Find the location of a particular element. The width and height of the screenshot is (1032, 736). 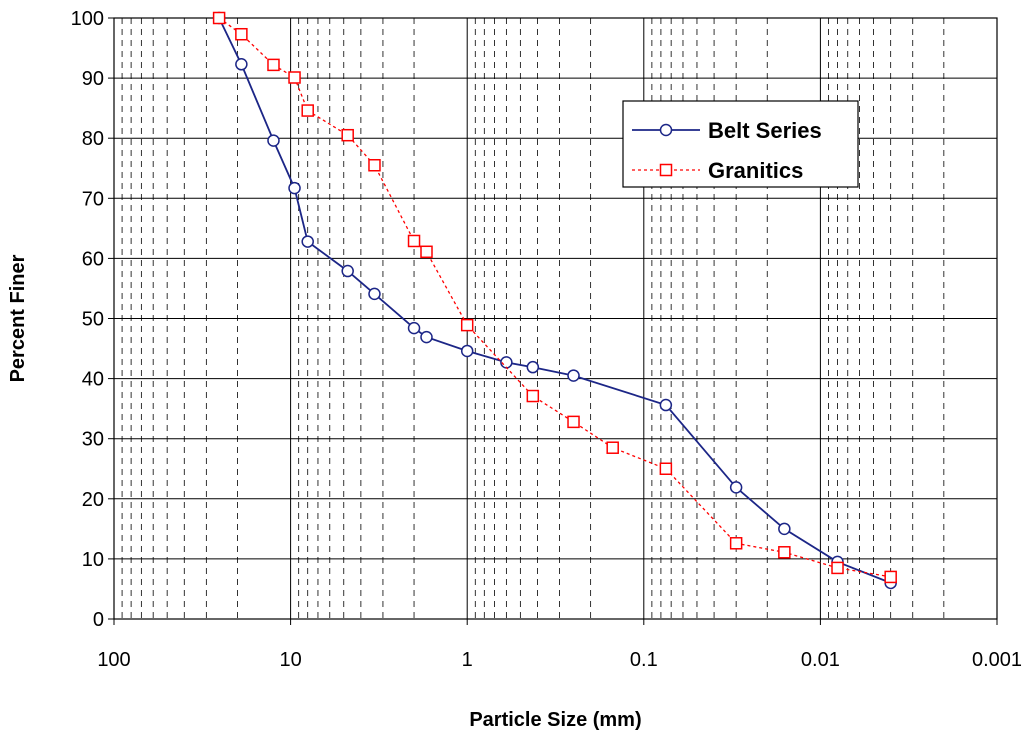

legend-marker-circle is located at coordinates (666, 130).